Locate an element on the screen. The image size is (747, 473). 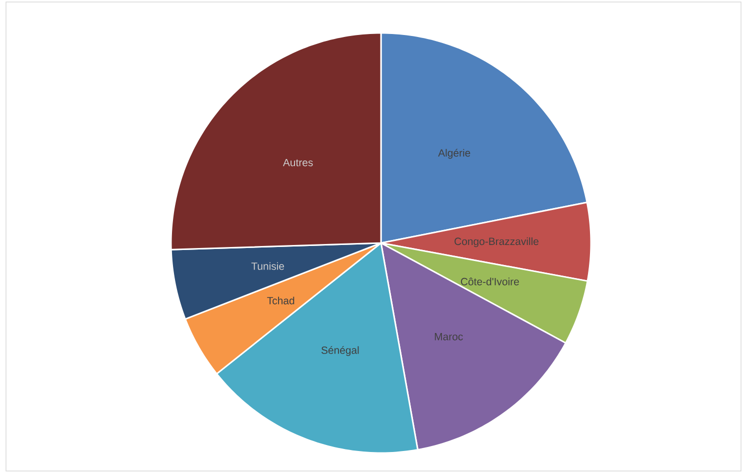
slice-label: Tunisie is located at coordinates (267, 266).